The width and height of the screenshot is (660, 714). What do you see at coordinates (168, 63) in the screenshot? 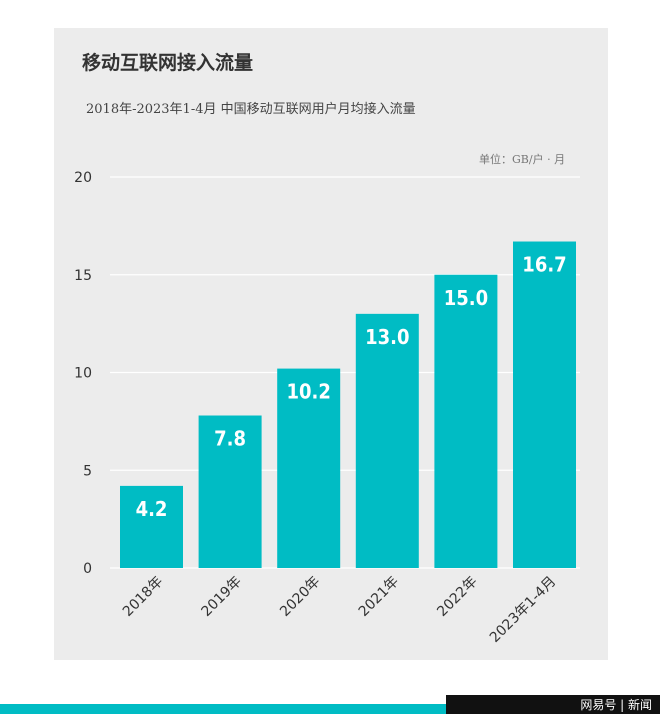
I see `chart-title: 移动互联网接入流量` at bounding box center [168, 63].